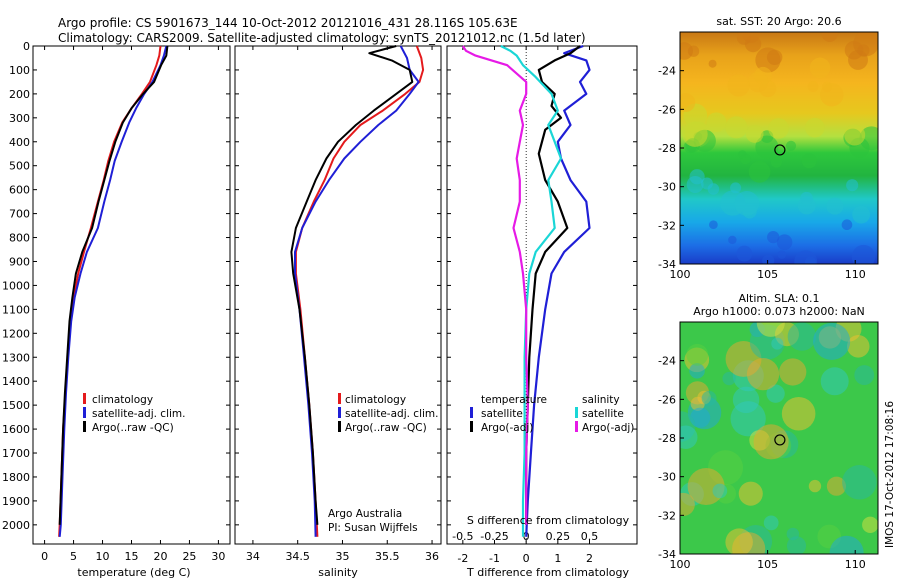 The height and width of the screenshot is (580, 900). What do you see at coordinates (548, 520) in the screenshot?
I see `s-difference-xlabel: S difference from climatology` at bounding box center [548, 520].